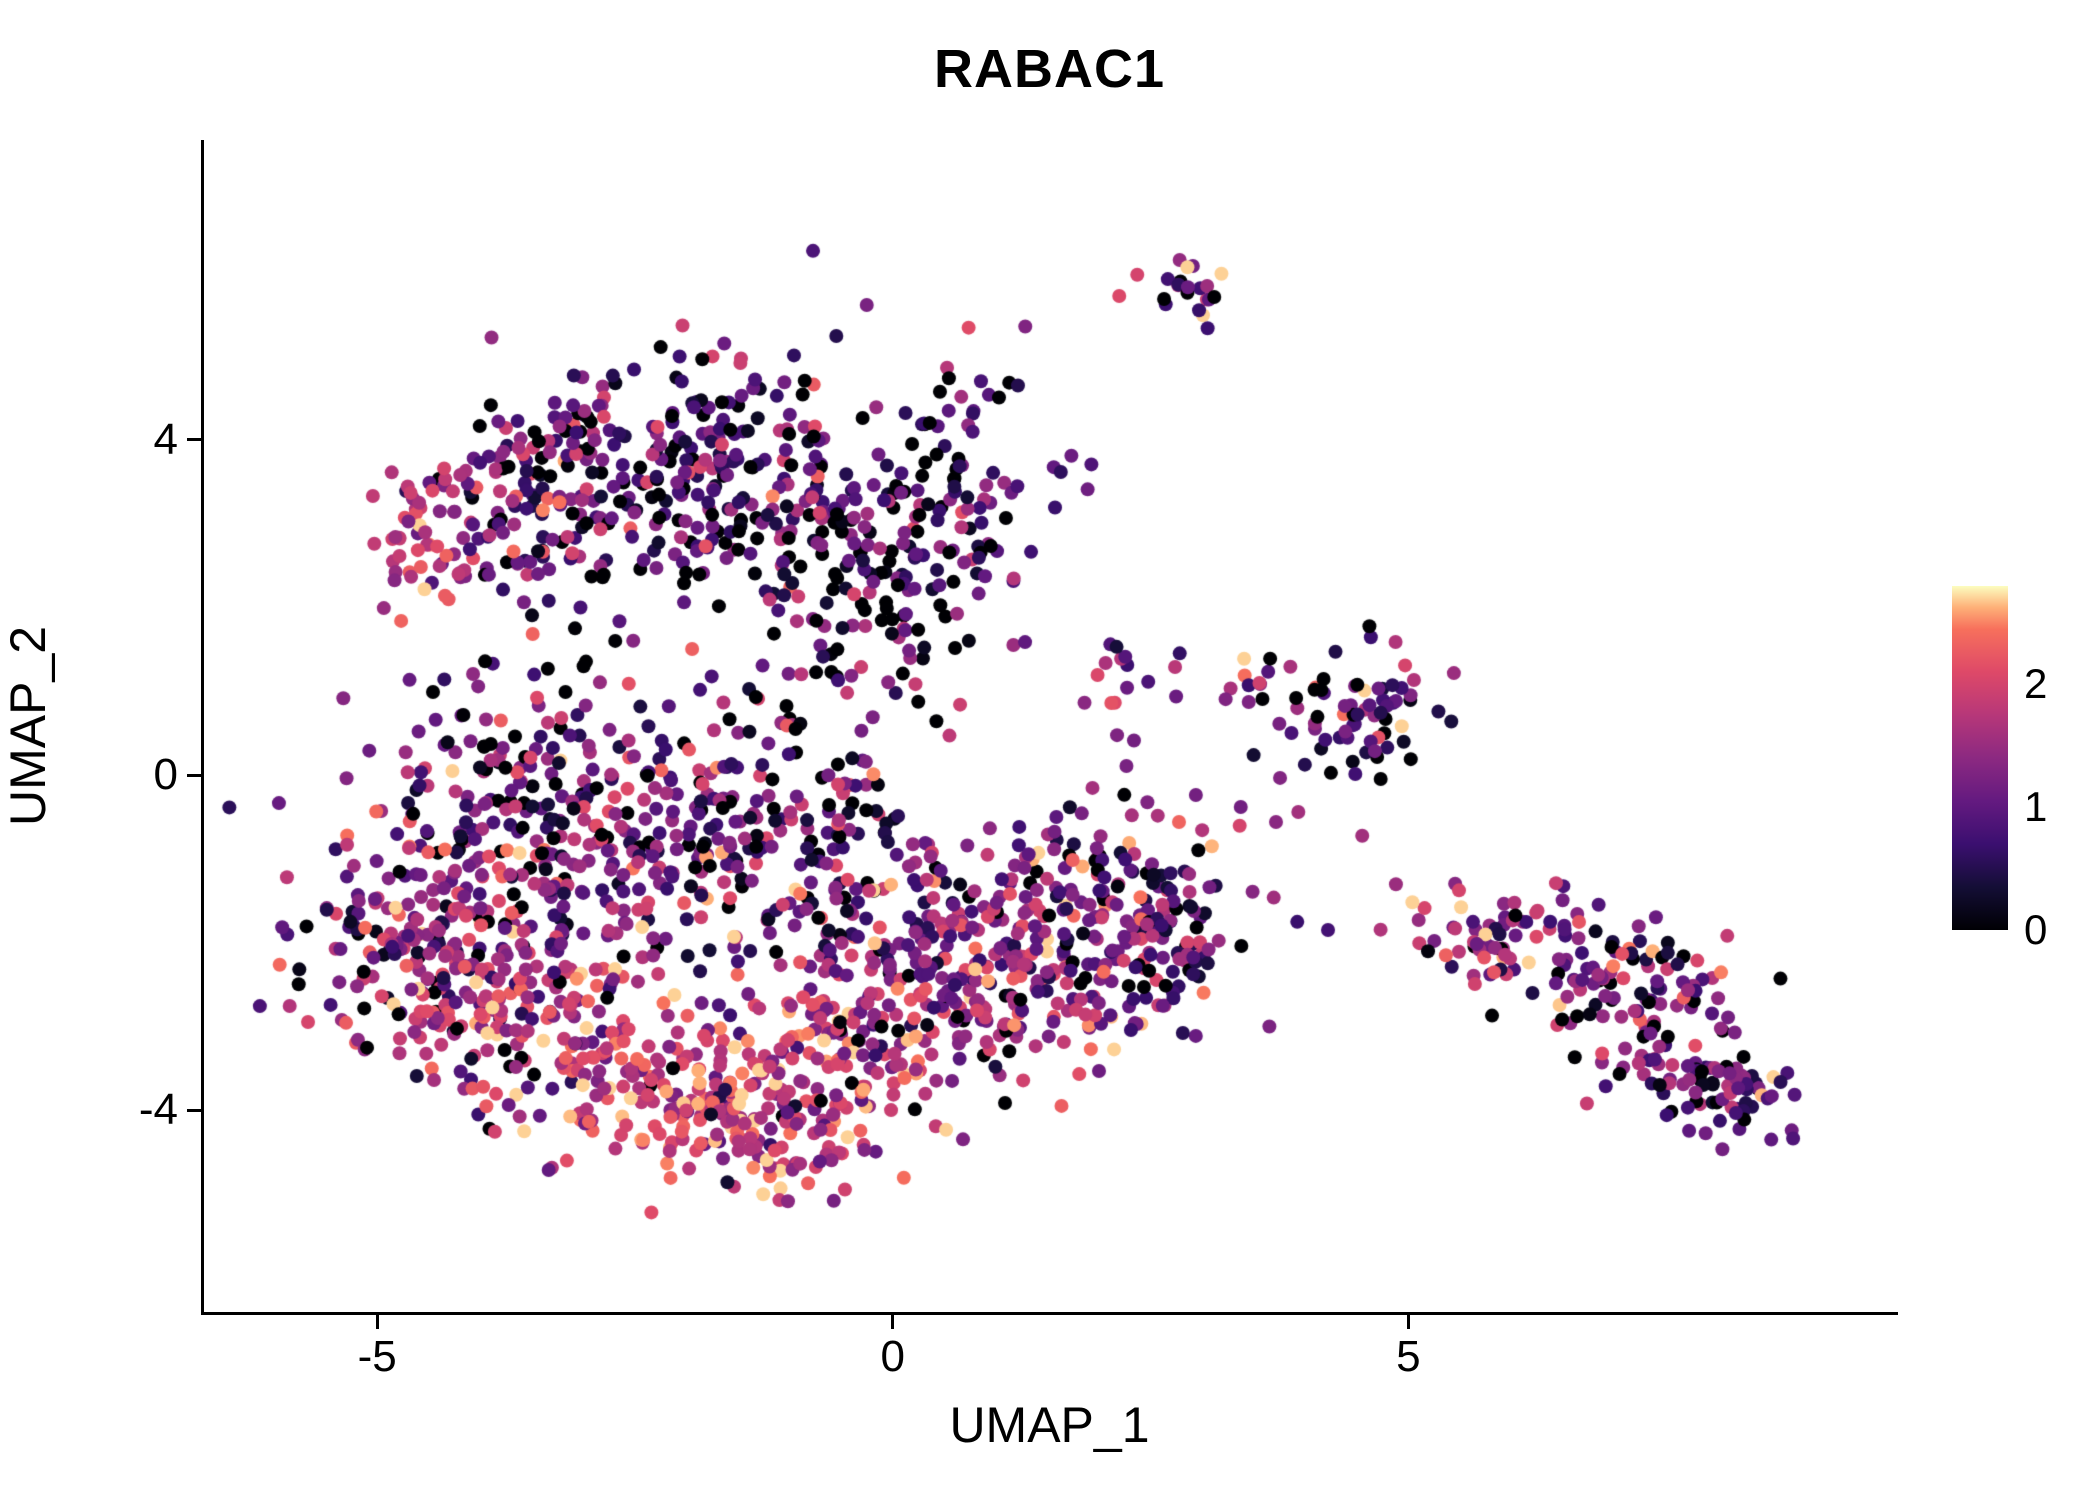  What do you see at coordinates (377, 1356) in the screenshot?
I see `x-tick-label: -5` at bounding box center [377, 1356].